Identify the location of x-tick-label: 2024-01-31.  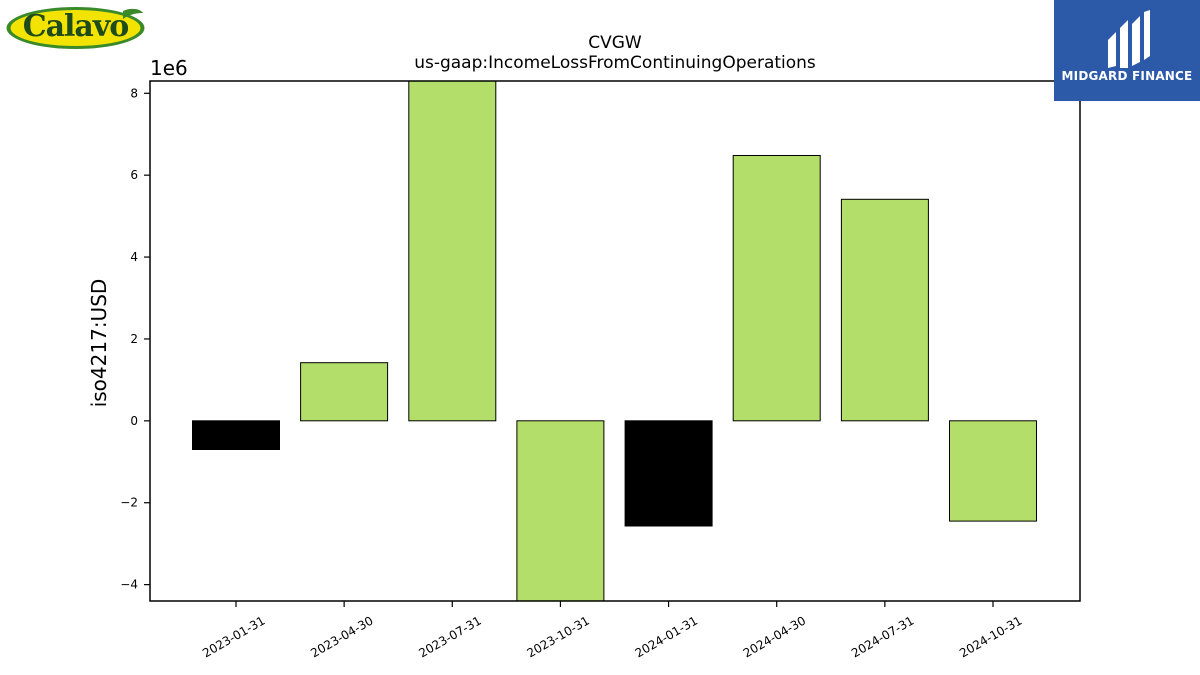
(666, 636).